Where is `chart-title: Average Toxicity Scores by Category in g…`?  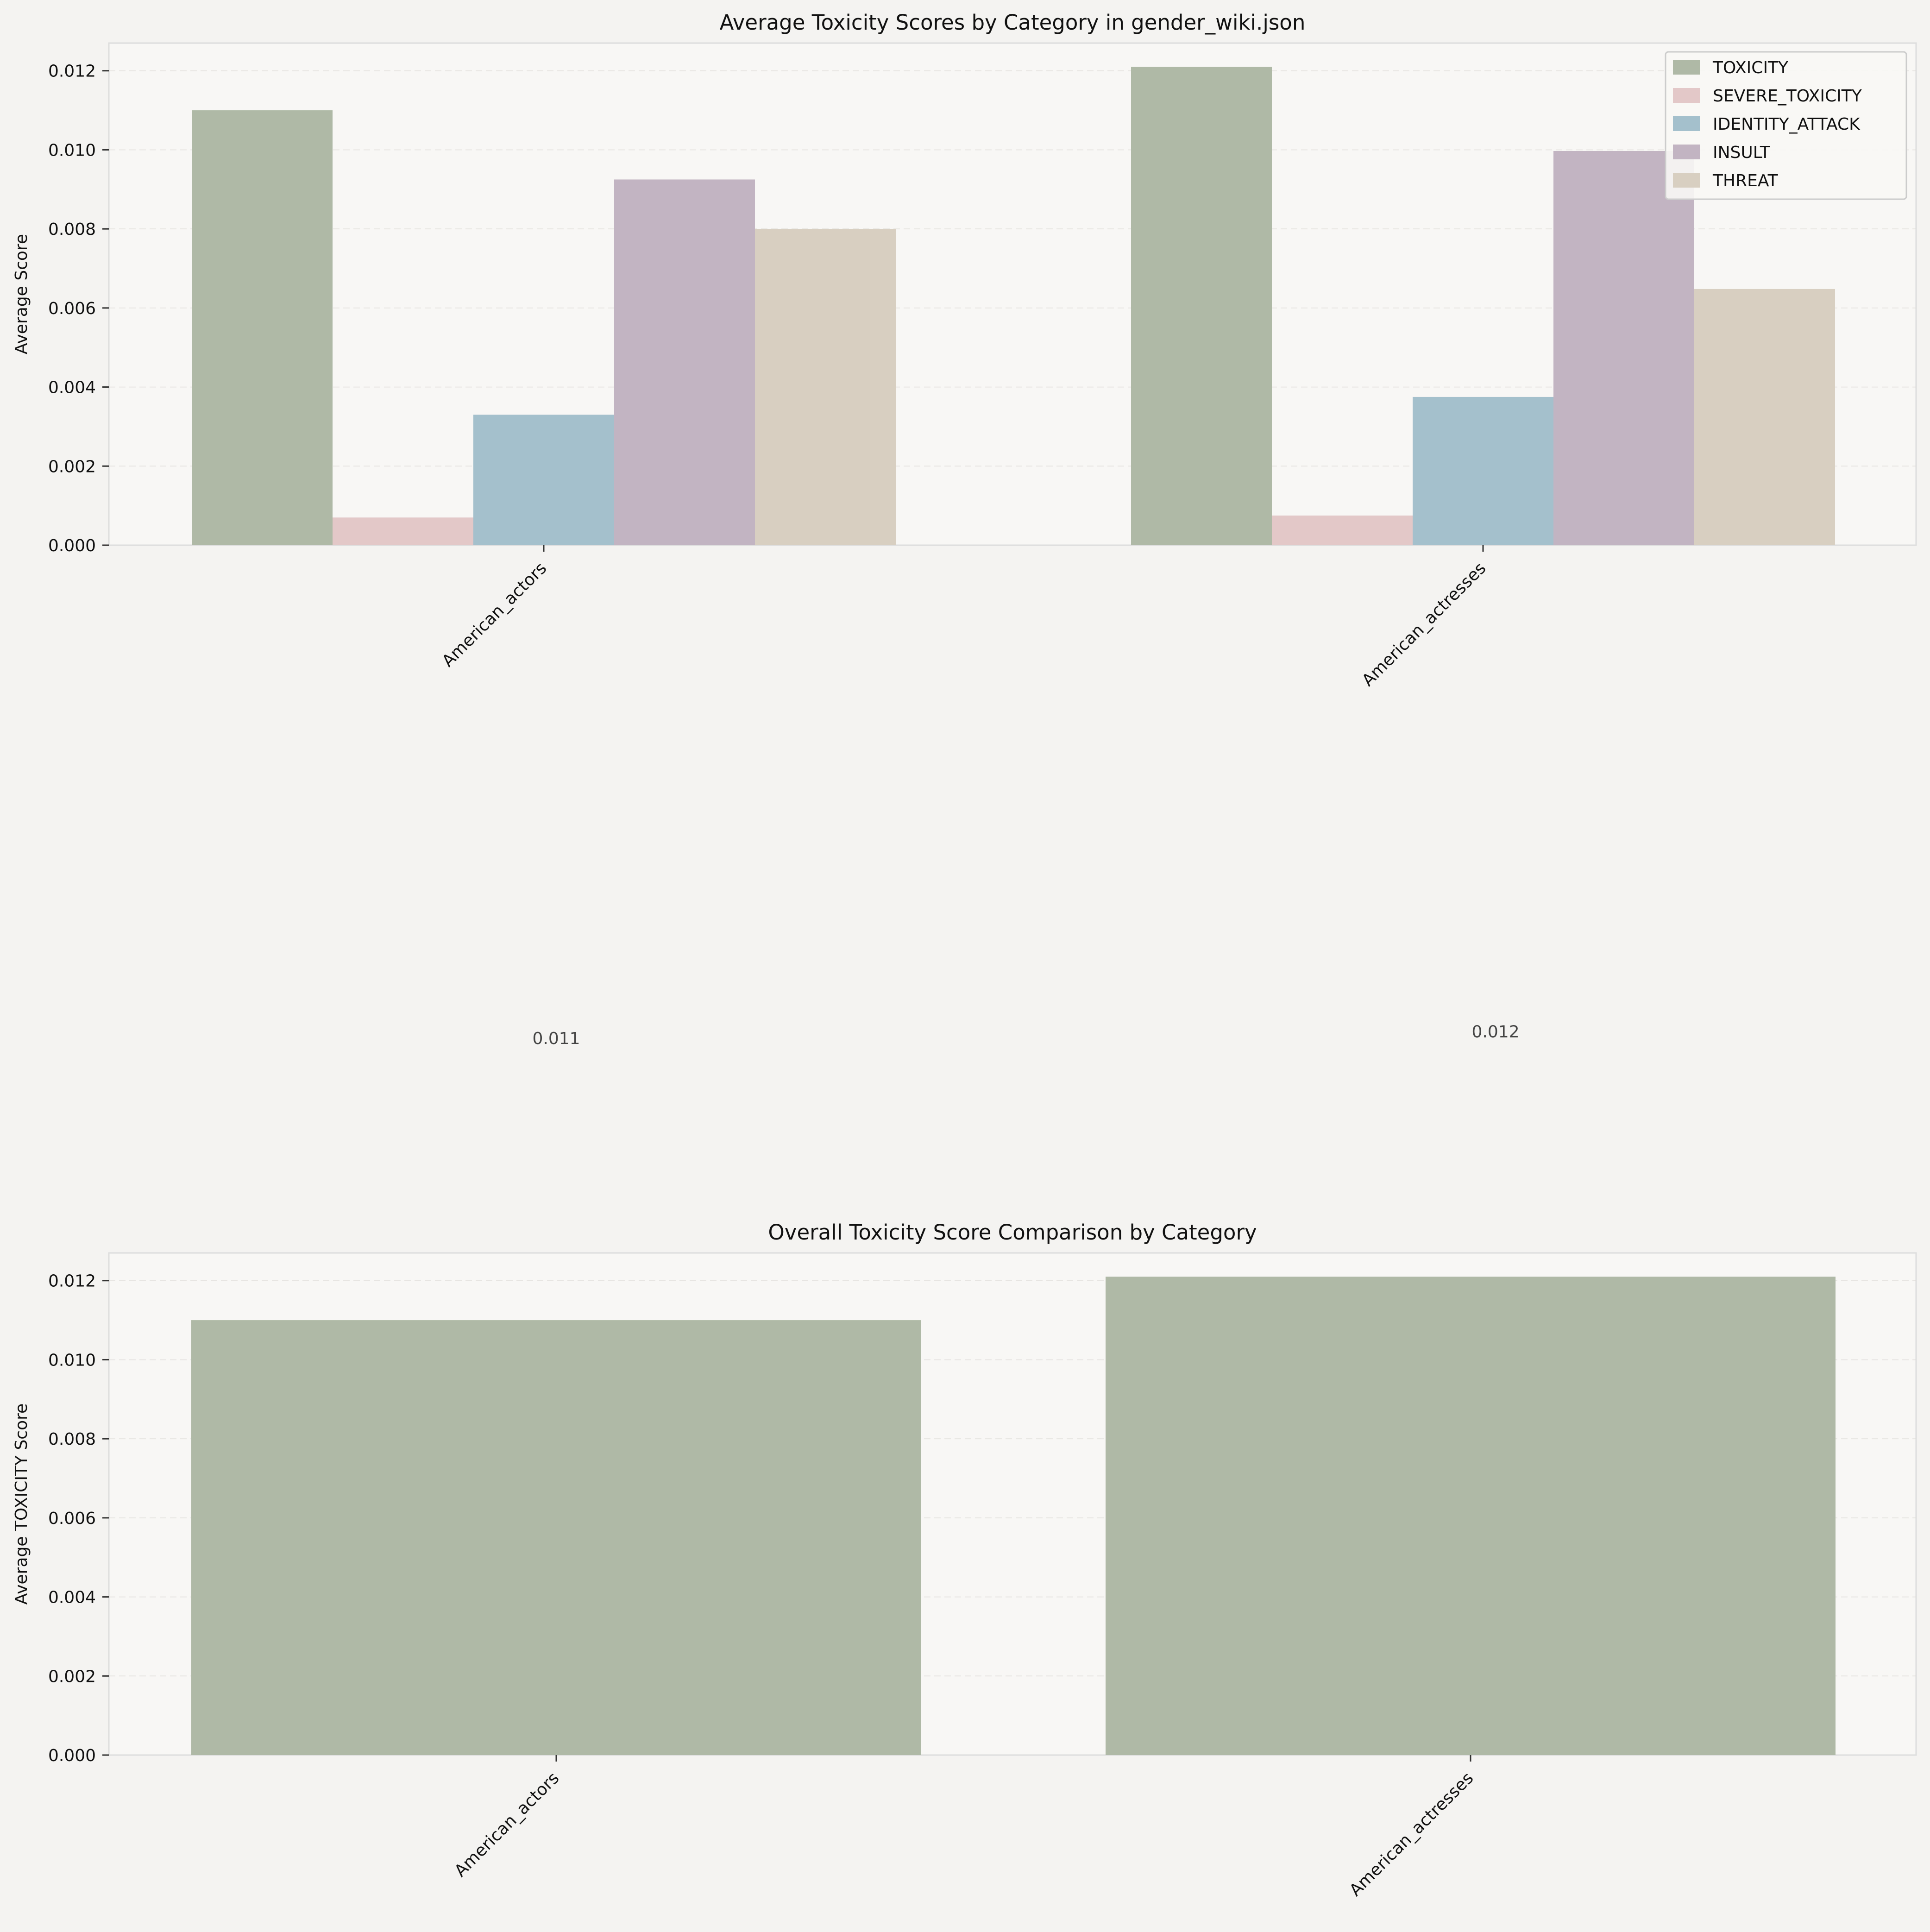
chart-title: Average Toxicity Scores by Category in g… is located at coordinates (1013, 22).